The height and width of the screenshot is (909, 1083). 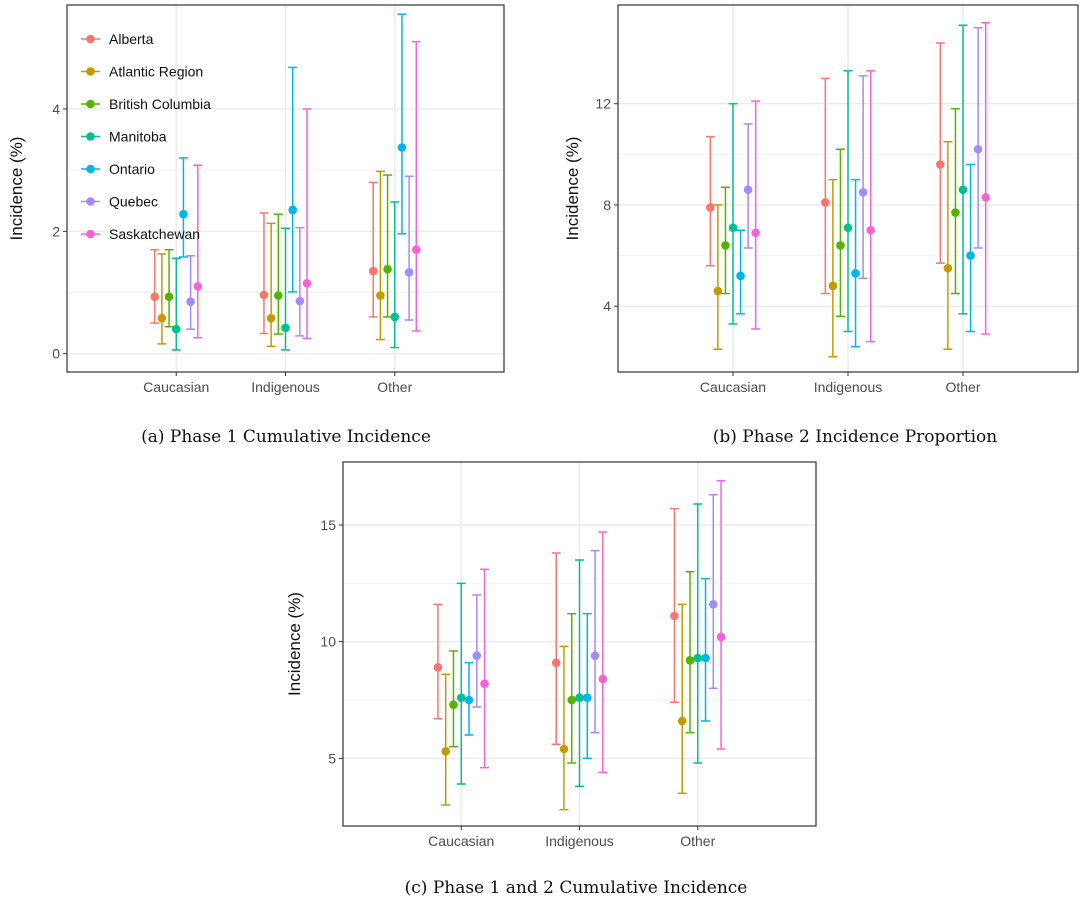 I want to click on y-tick-label: 8, so click(x=607, y=205).